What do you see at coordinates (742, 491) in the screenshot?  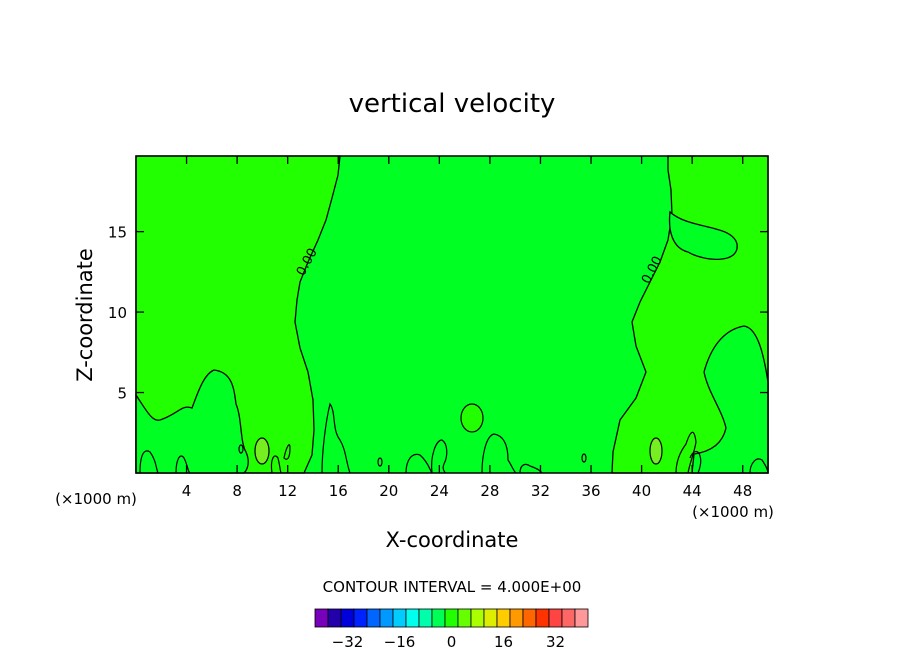 I see `x-tick-label: 48` at bounding box center [742, 491].